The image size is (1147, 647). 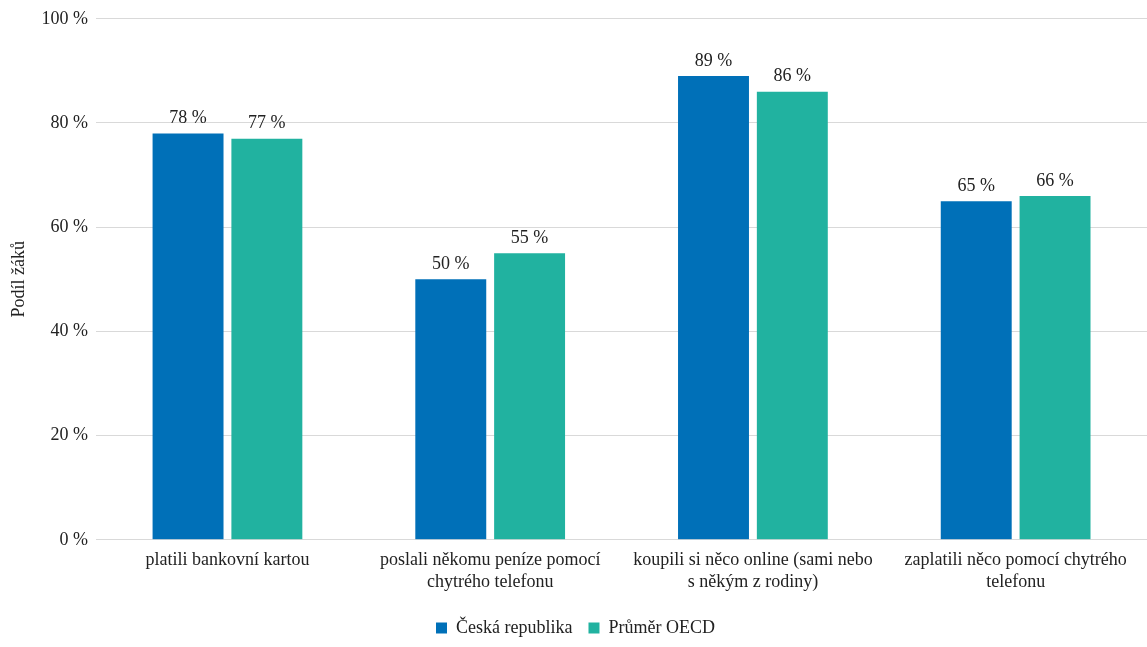 What do you see at coordinates (17, 279) in the screenshot?
I see `y-axis-title: Podíl žáků` at bounding box center [17, 279].